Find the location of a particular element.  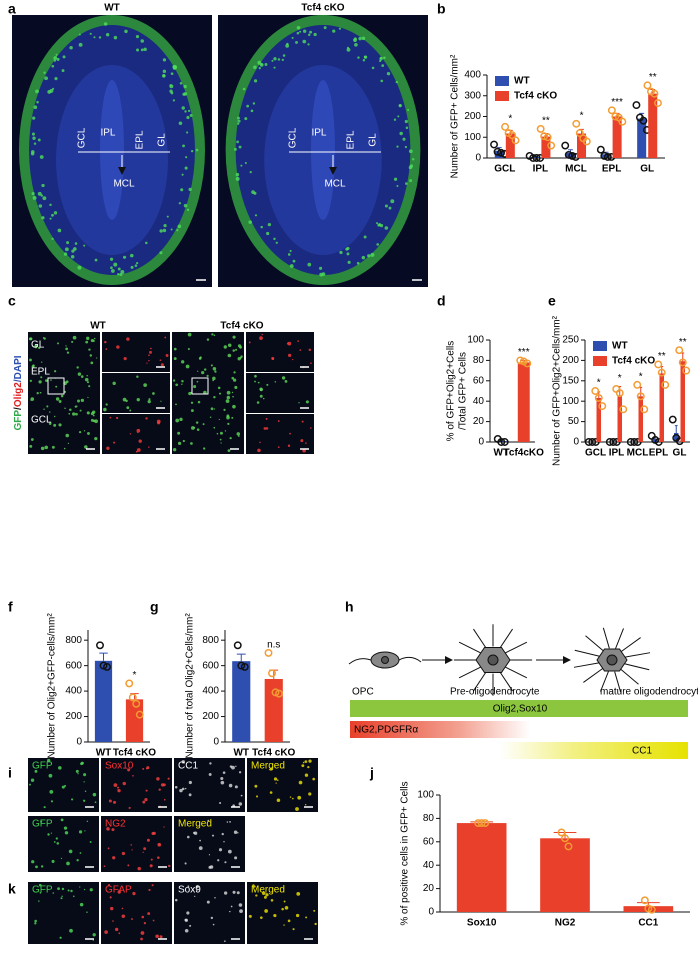

x-tick-label: GL is located at coordinates (680, 453).